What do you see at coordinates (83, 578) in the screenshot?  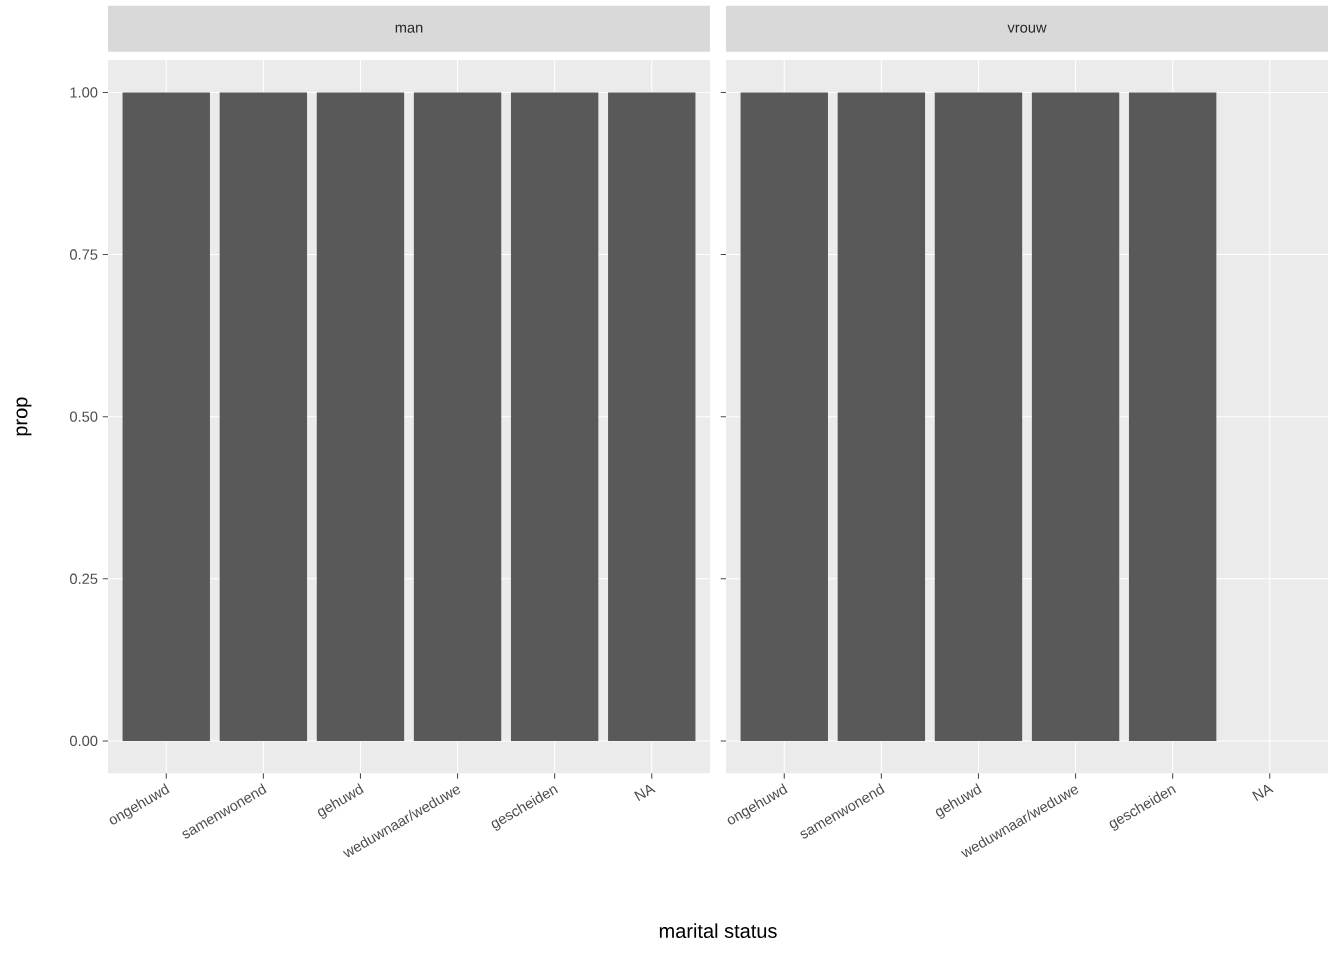 I see `y-tick-label: 0.25` at bounding box center [83, 578].